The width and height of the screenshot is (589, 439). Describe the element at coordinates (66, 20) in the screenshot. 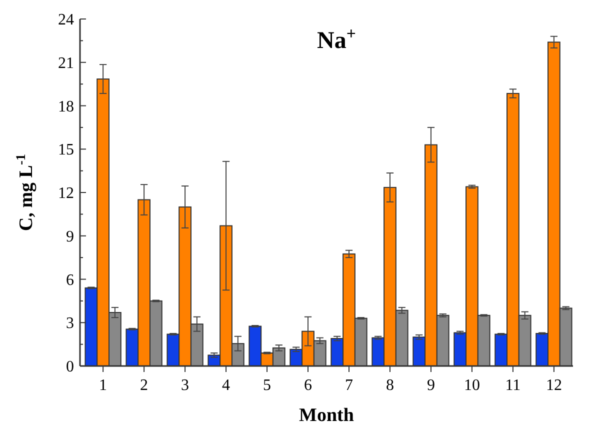

I see `y-tick-label: 24` at that location.